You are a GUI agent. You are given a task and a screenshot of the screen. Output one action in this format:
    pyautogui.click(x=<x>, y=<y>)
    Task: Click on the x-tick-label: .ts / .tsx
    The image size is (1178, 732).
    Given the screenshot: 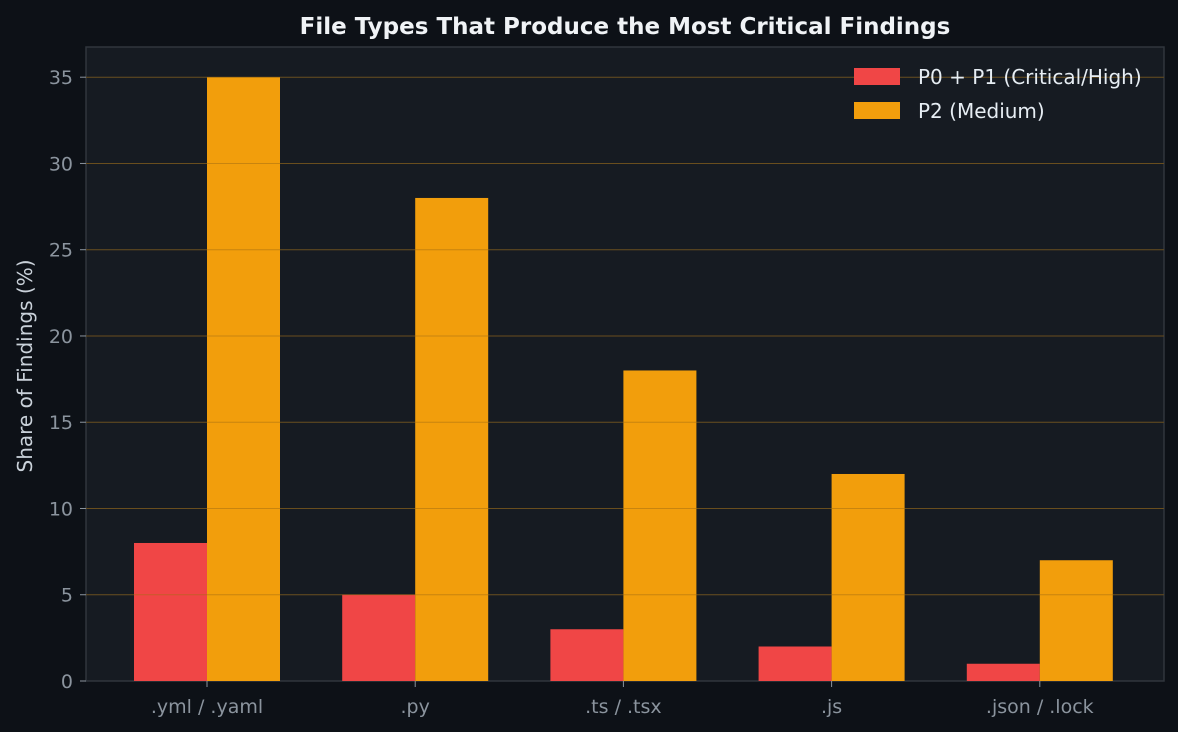 What is the action you would take?
    pyautogui.click(x=623, y=707)
    